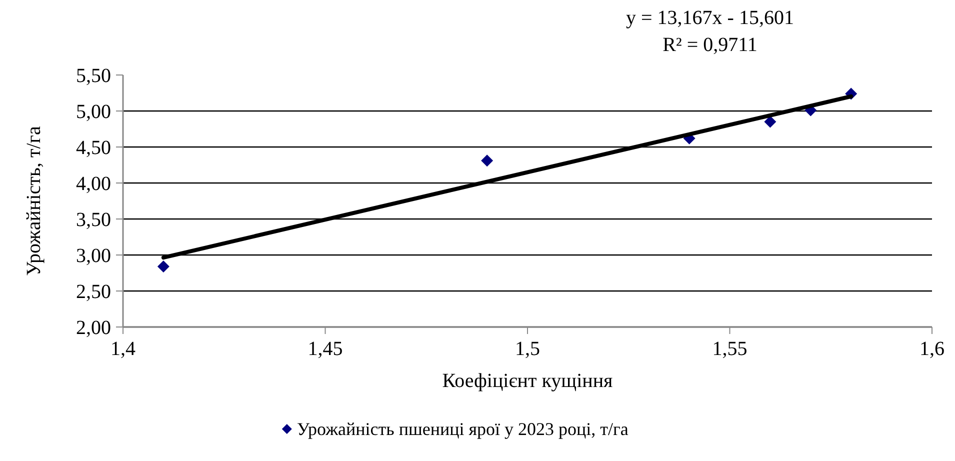 Image resolution: width=955 pixels, height=461 pixels. What do you see at coordinates (93, 256) in the screenshot?
I see `y-tick-label: 3,00` at bounding box center [93, 256].